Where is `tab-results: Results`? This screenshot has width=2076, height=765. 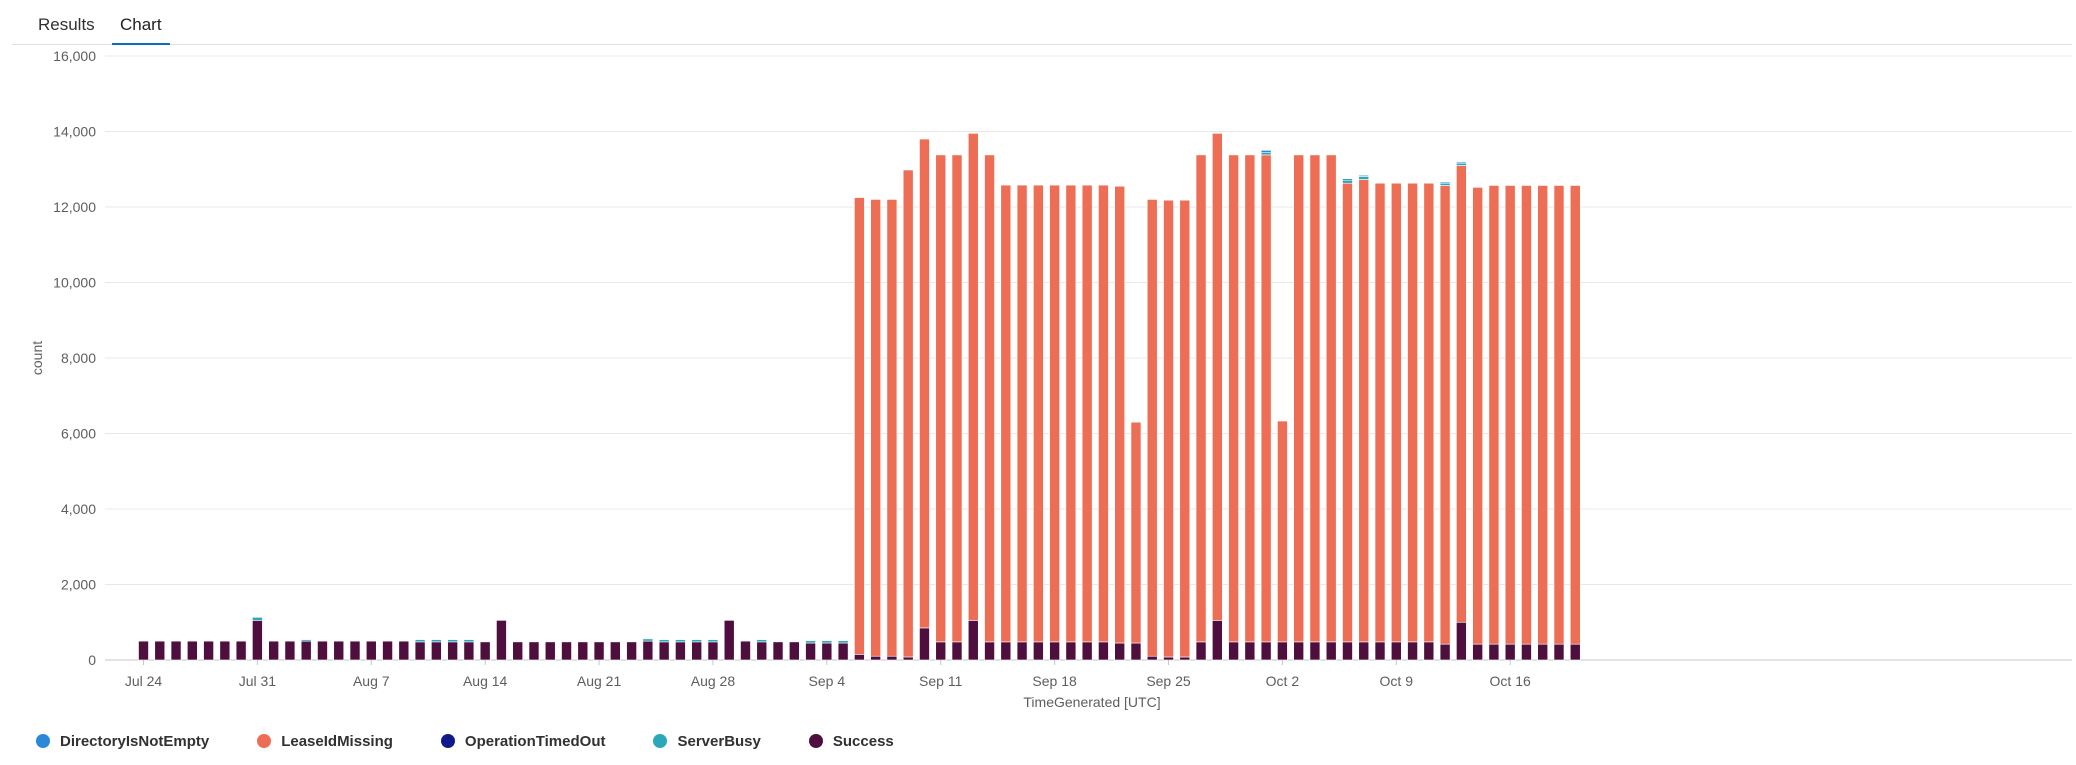 tab-results: Results is located at coordinates (66, 24).